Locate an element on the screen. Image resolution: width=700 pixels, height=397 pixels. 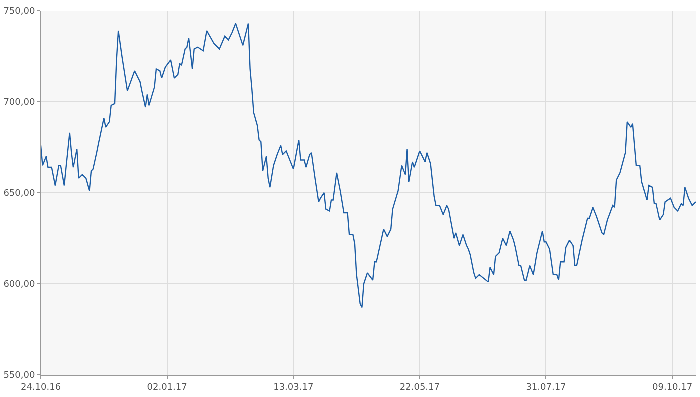
x-tick-label: 09.10.17 is located at coordinates (672, 387).